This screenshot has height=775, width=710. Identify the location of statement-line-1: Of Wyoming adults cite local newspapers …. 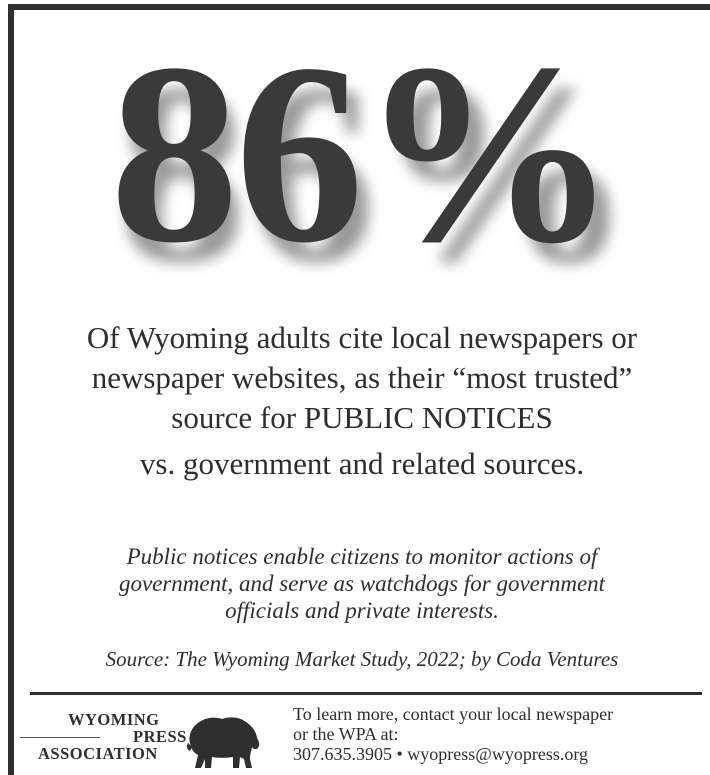
(362, 337).